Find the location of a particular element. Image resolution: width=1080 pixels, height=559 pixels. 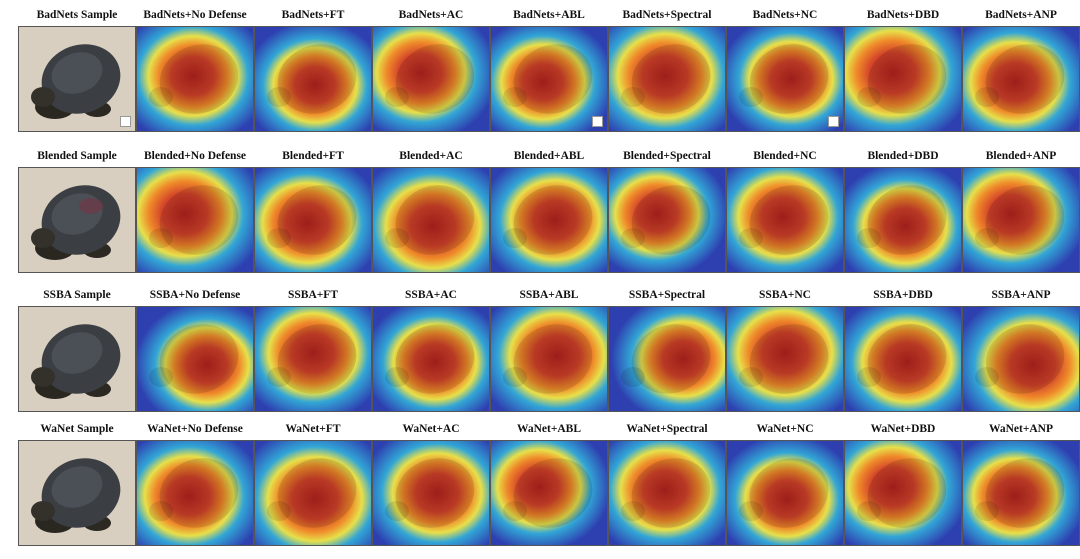

heatmap-cell: Blended+NC is located at coordinates (785, 216).